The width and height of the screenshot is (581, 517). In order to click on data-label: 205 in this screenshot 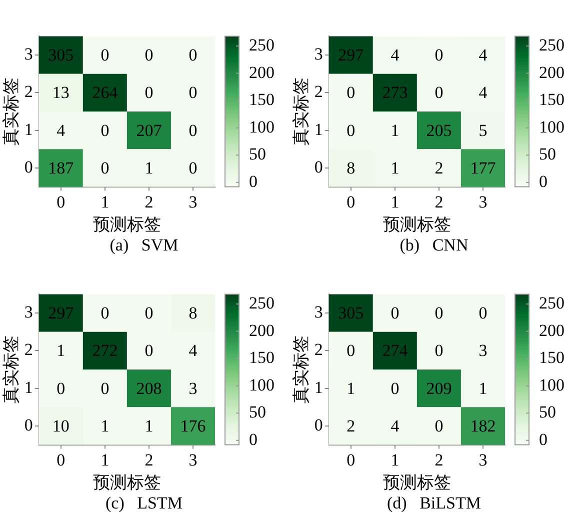, I will do `click(439, 130)`.